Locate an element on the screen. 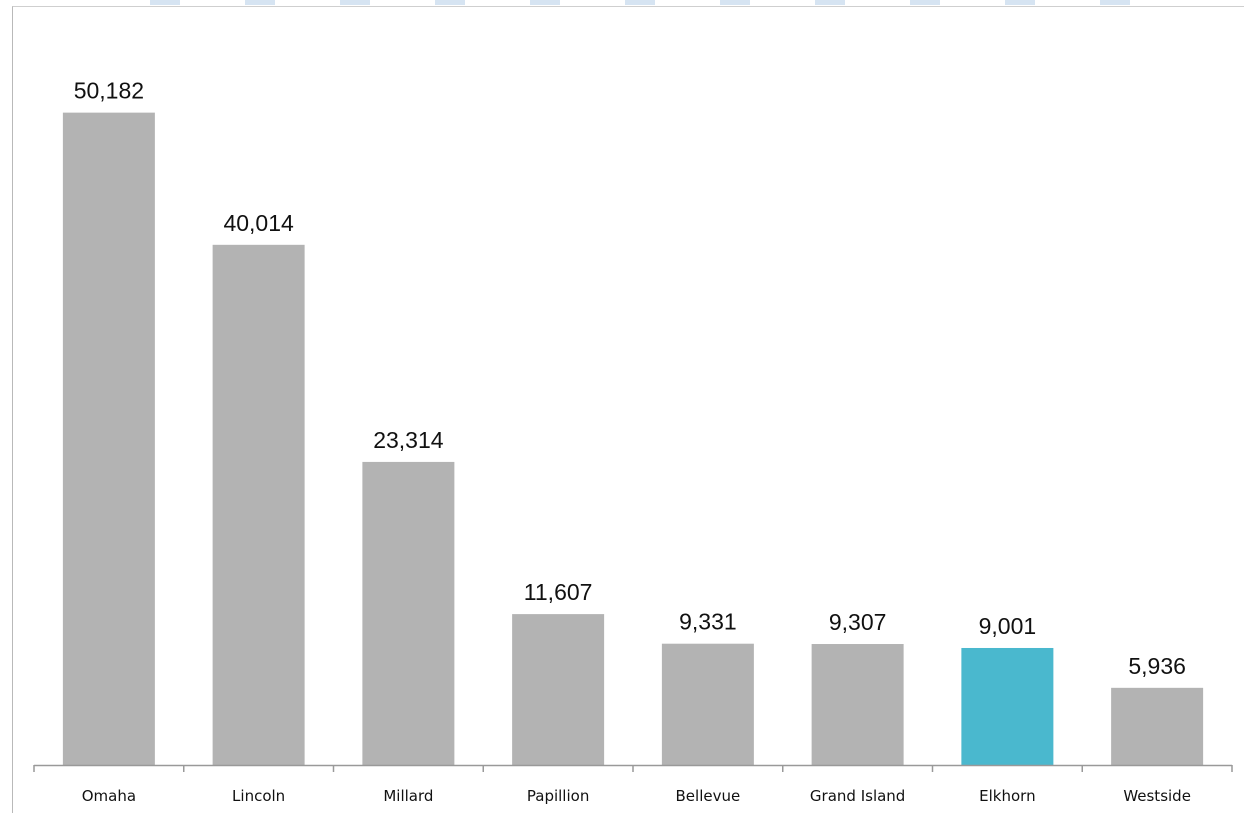  bar-millard is located at coordinates (408, 613).